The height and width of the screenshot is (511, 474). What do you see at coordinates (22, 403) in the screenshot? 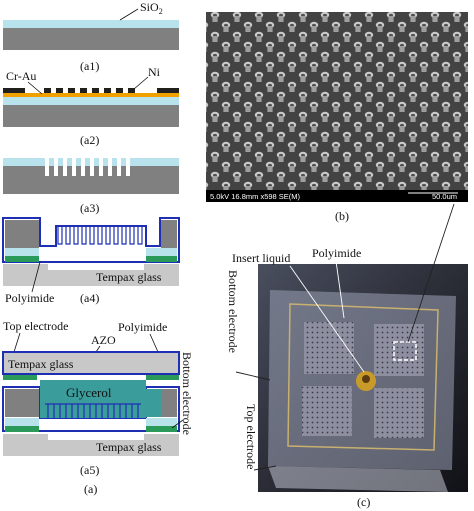
I see `silicon-left-a5` at bounding box center [22, 403].